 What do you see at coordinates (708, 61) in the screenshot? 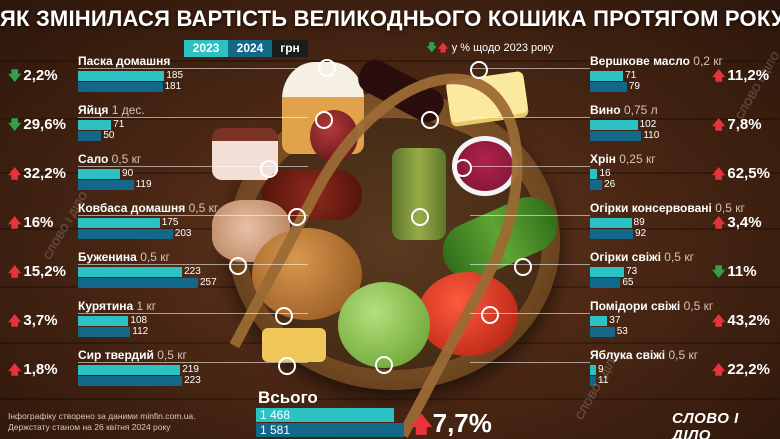
I see `item-unit: 0,2 кг` at bounding box center [708, 61].